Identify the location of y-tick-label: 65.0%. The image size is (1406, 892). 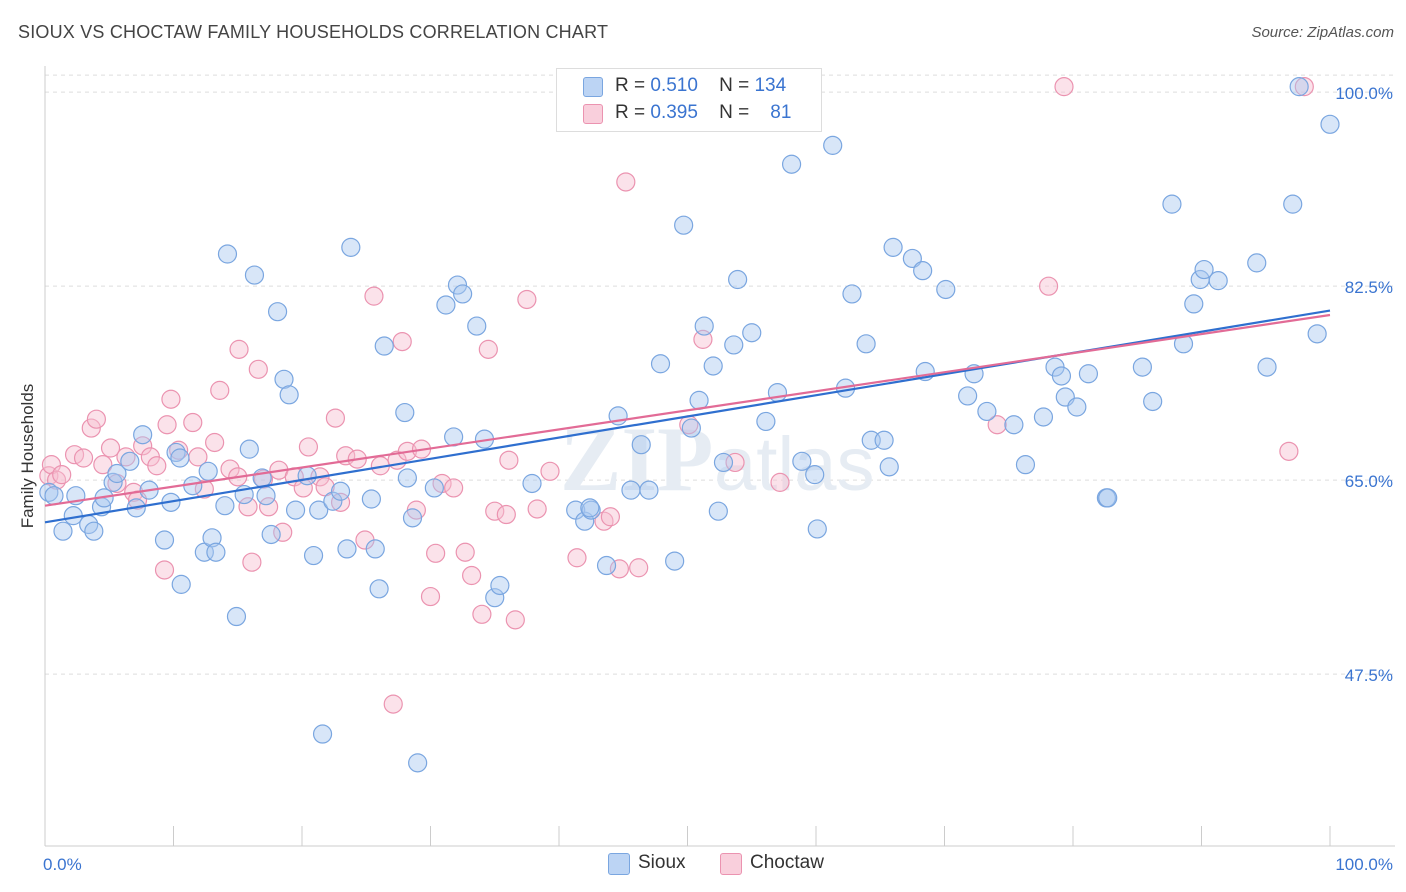
(1369, 481).